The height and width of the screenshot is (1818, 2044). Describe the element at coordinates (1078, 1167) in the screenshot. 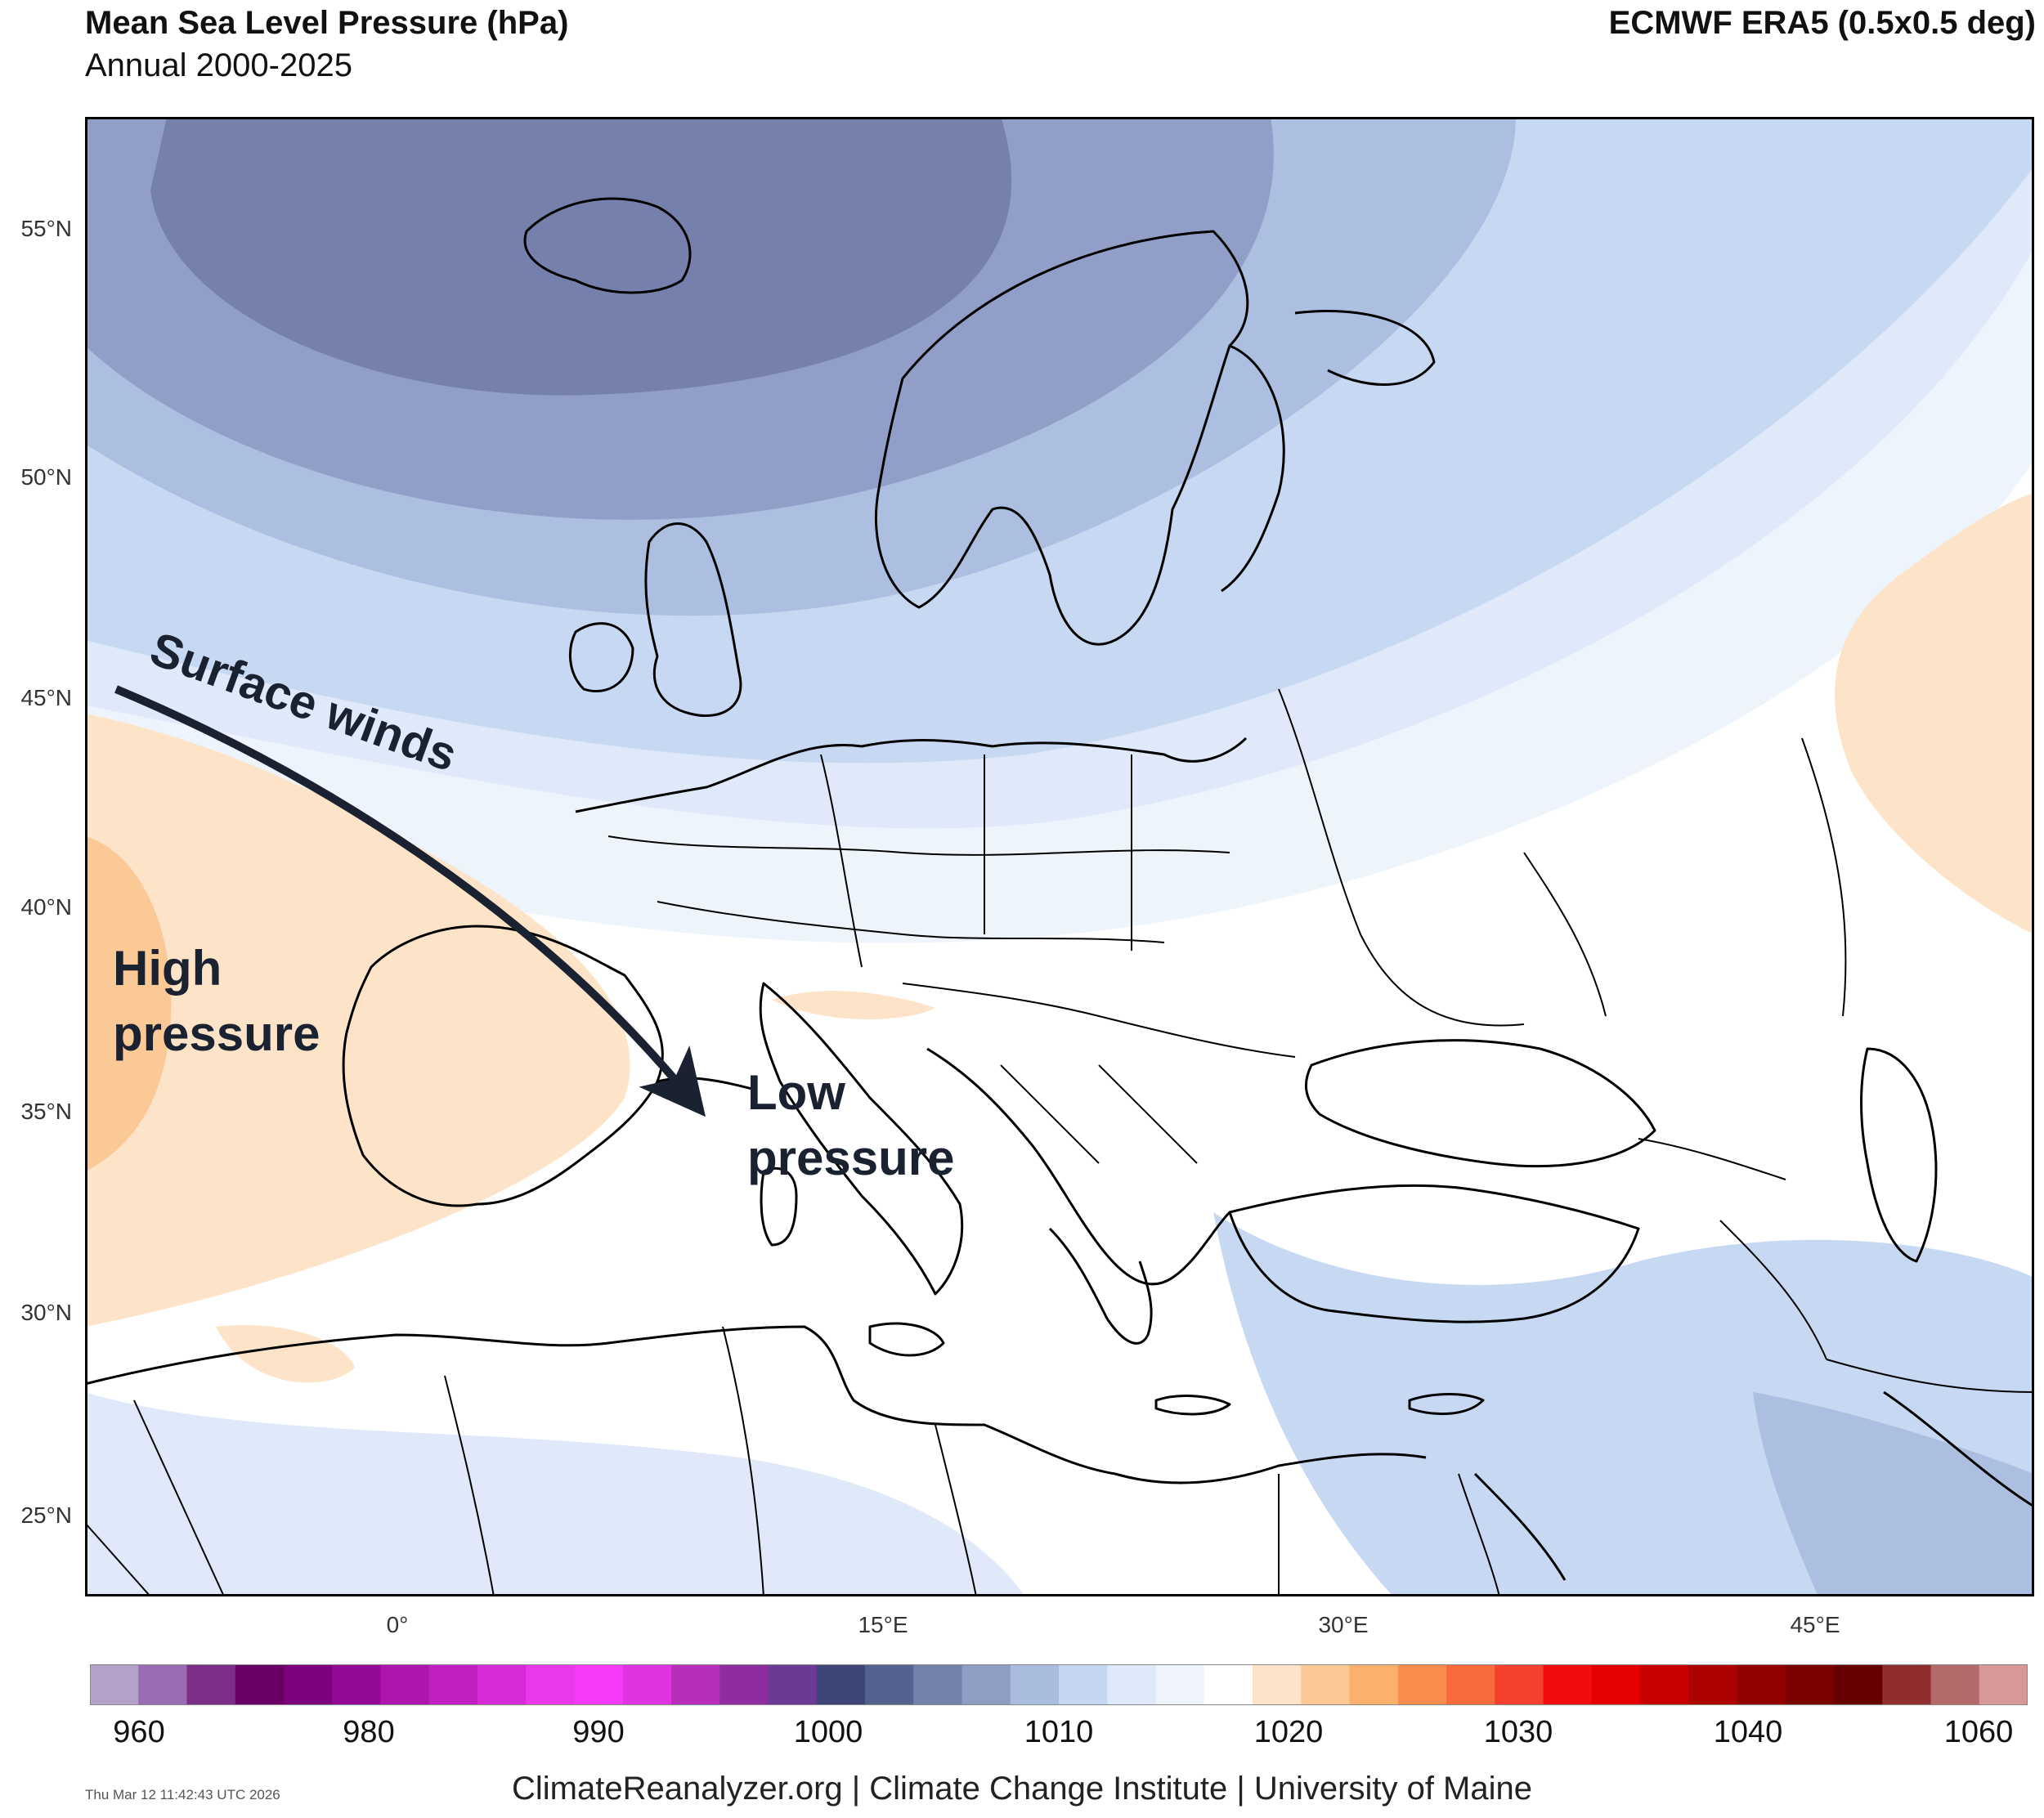

I see `coast-balkans` at that location.